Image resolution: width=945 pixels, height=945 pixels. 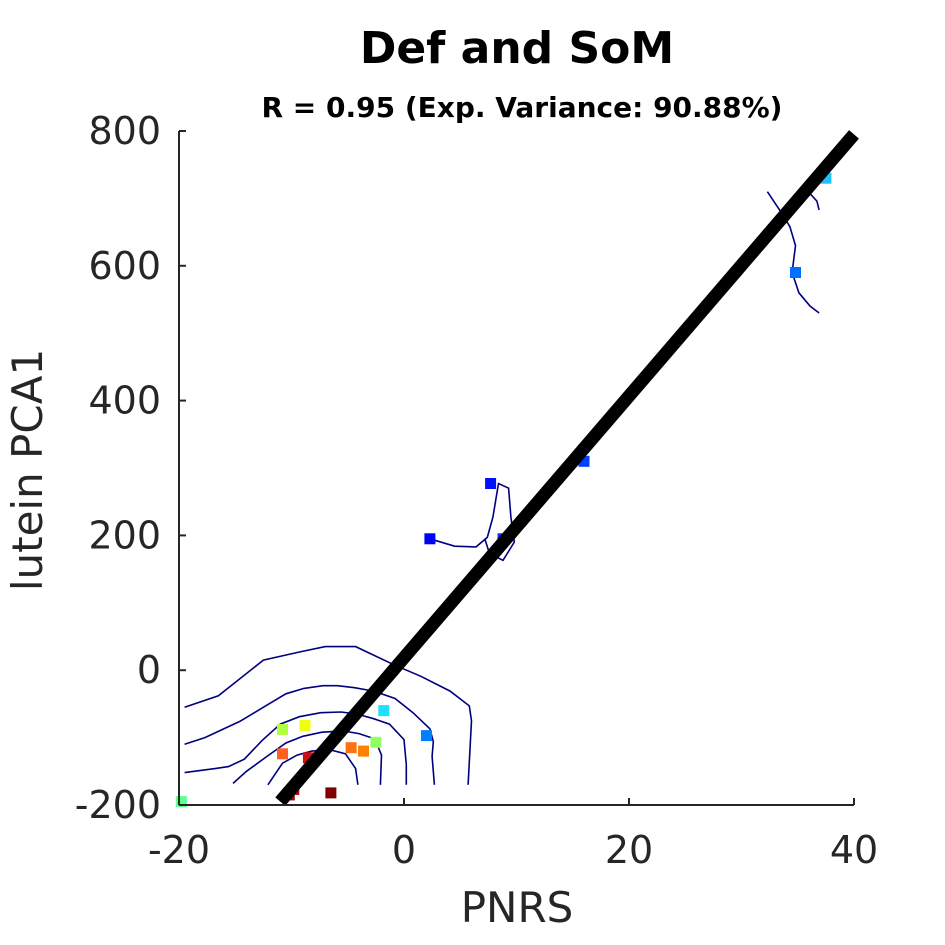 I want to click on x-tick-label-3: 40, so click(x=854, y=850).